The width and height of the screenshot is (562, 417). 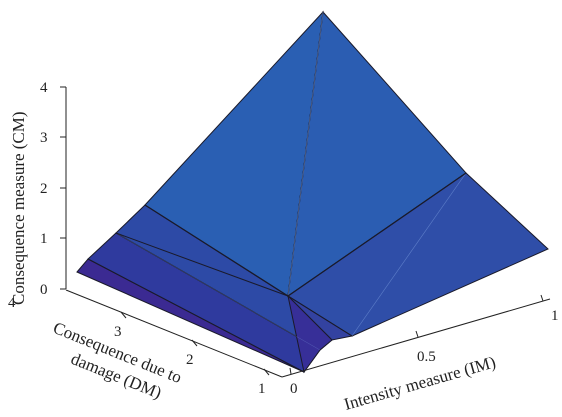 I want to click on im-tick-label: 0, so click(x=294, y=389).